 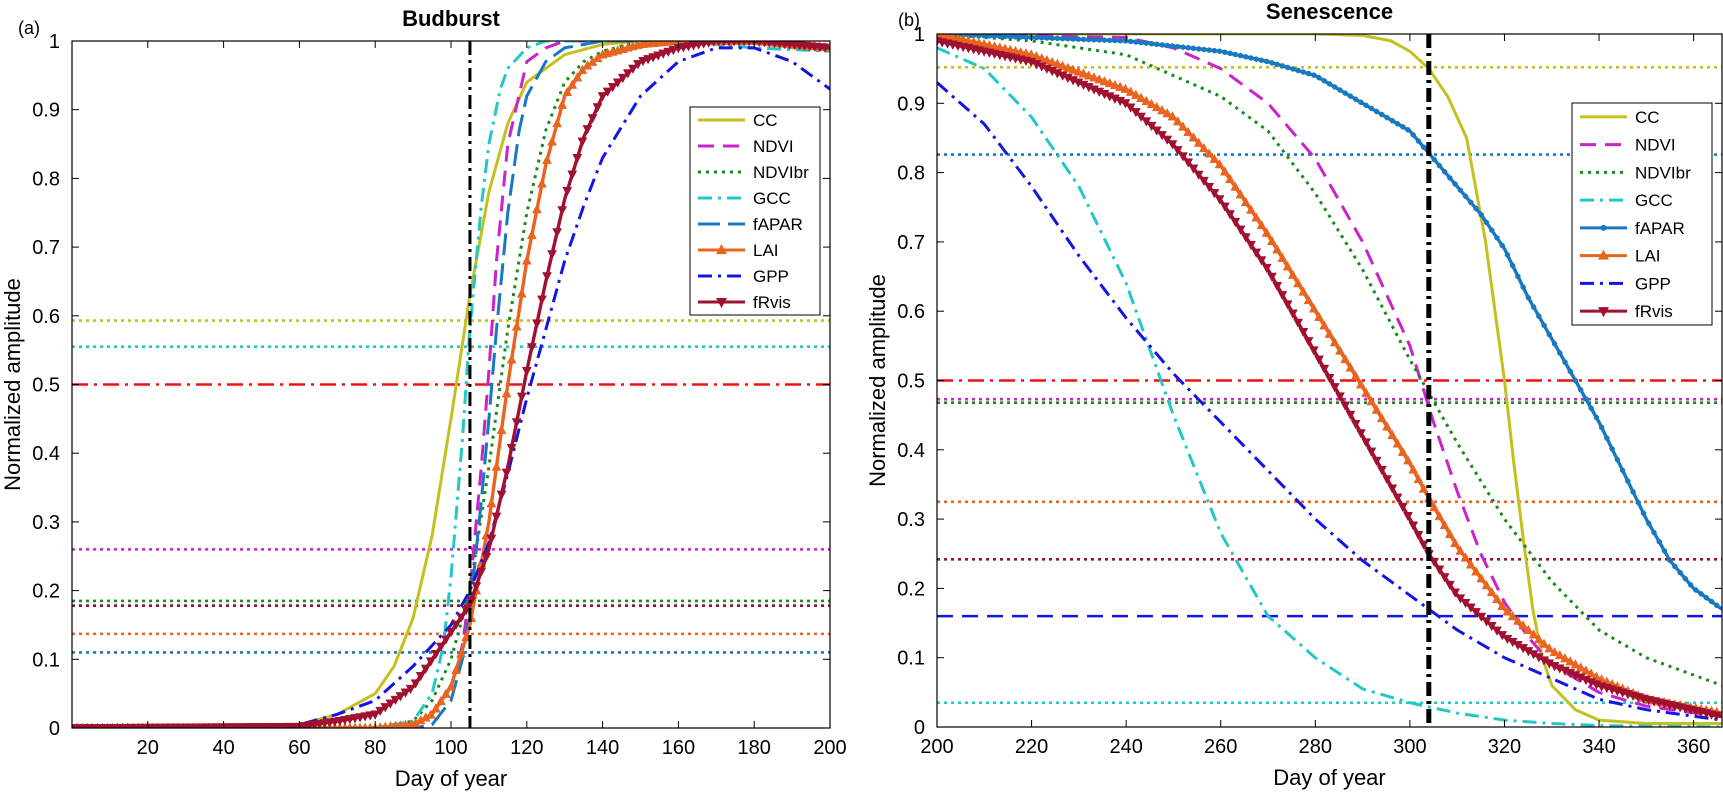 I want to click on chart1-xtick-label: 220, so click(x=1031, y=747).